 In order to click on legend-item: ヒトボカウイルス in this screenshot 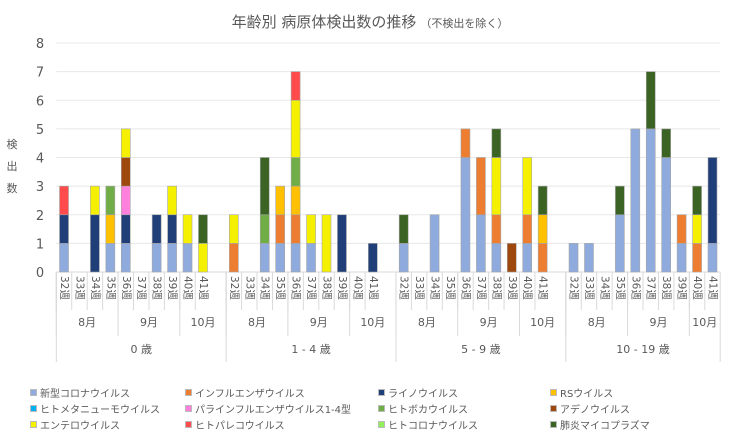, I will do `click(464, 408)`.